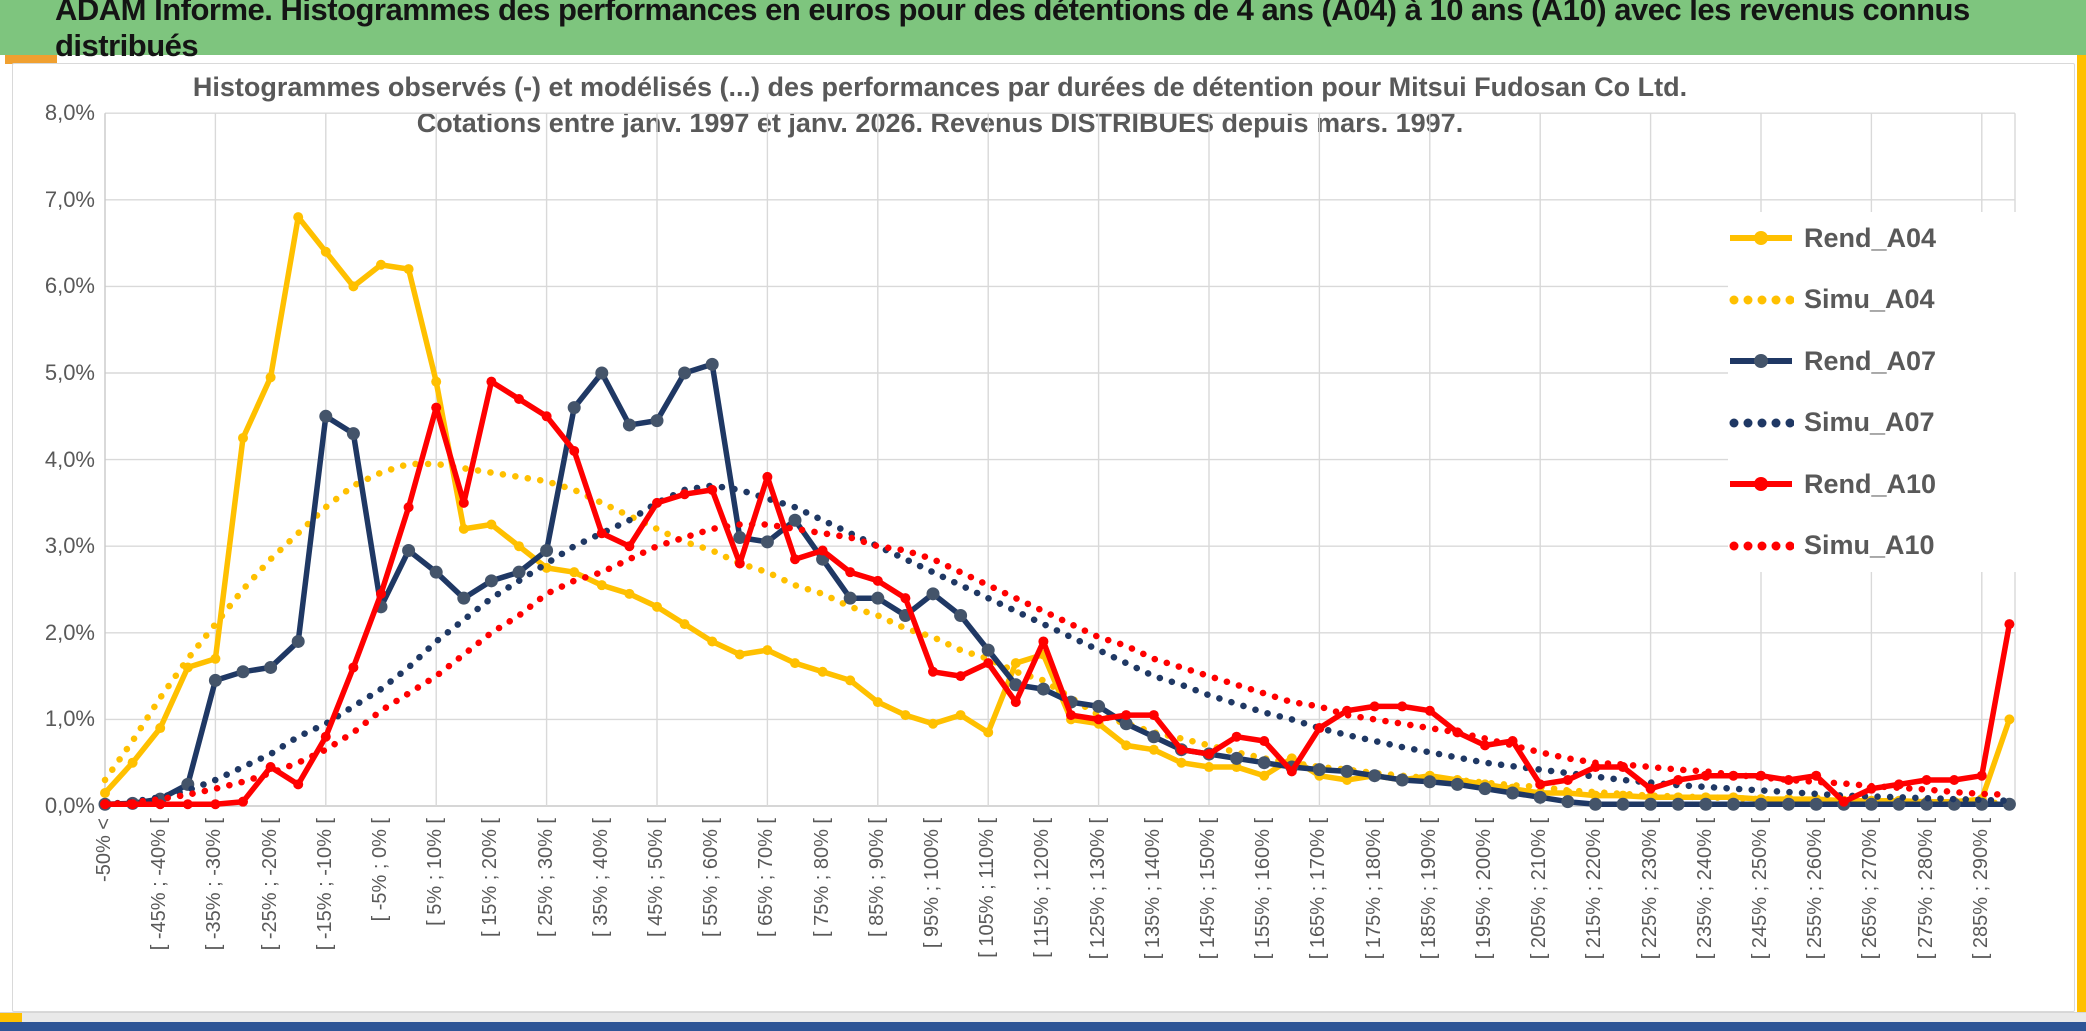  I want to click on legend-item-rend-a07: Rend_A07, so click(1878, 361).